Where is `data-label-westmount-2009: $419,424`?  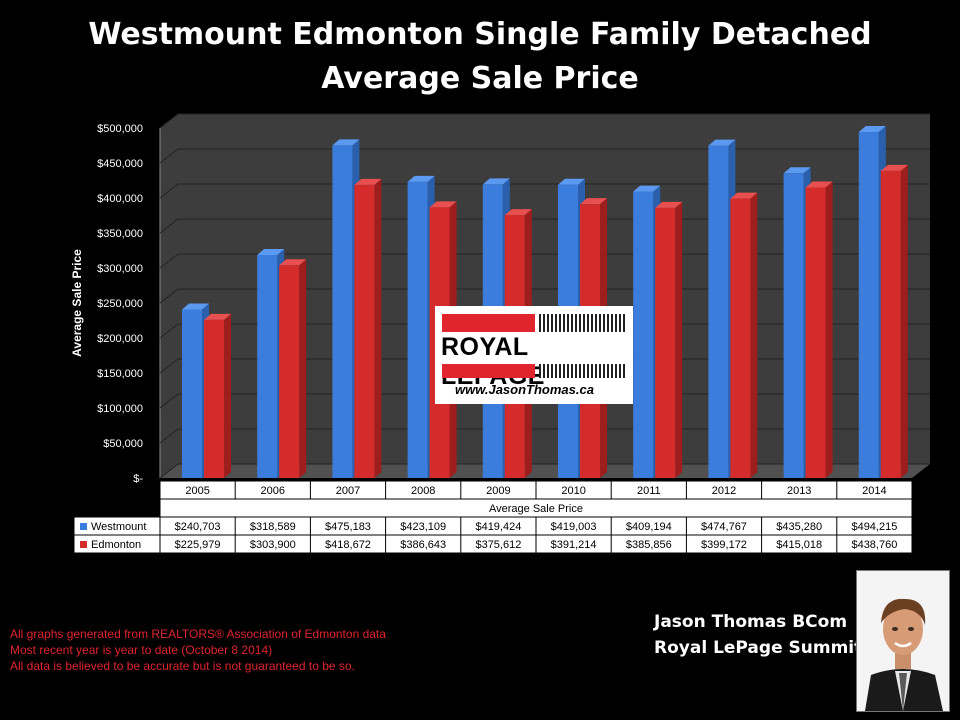
data-label-westmount-2009: $419,424 is located at coordinates (498, 527).